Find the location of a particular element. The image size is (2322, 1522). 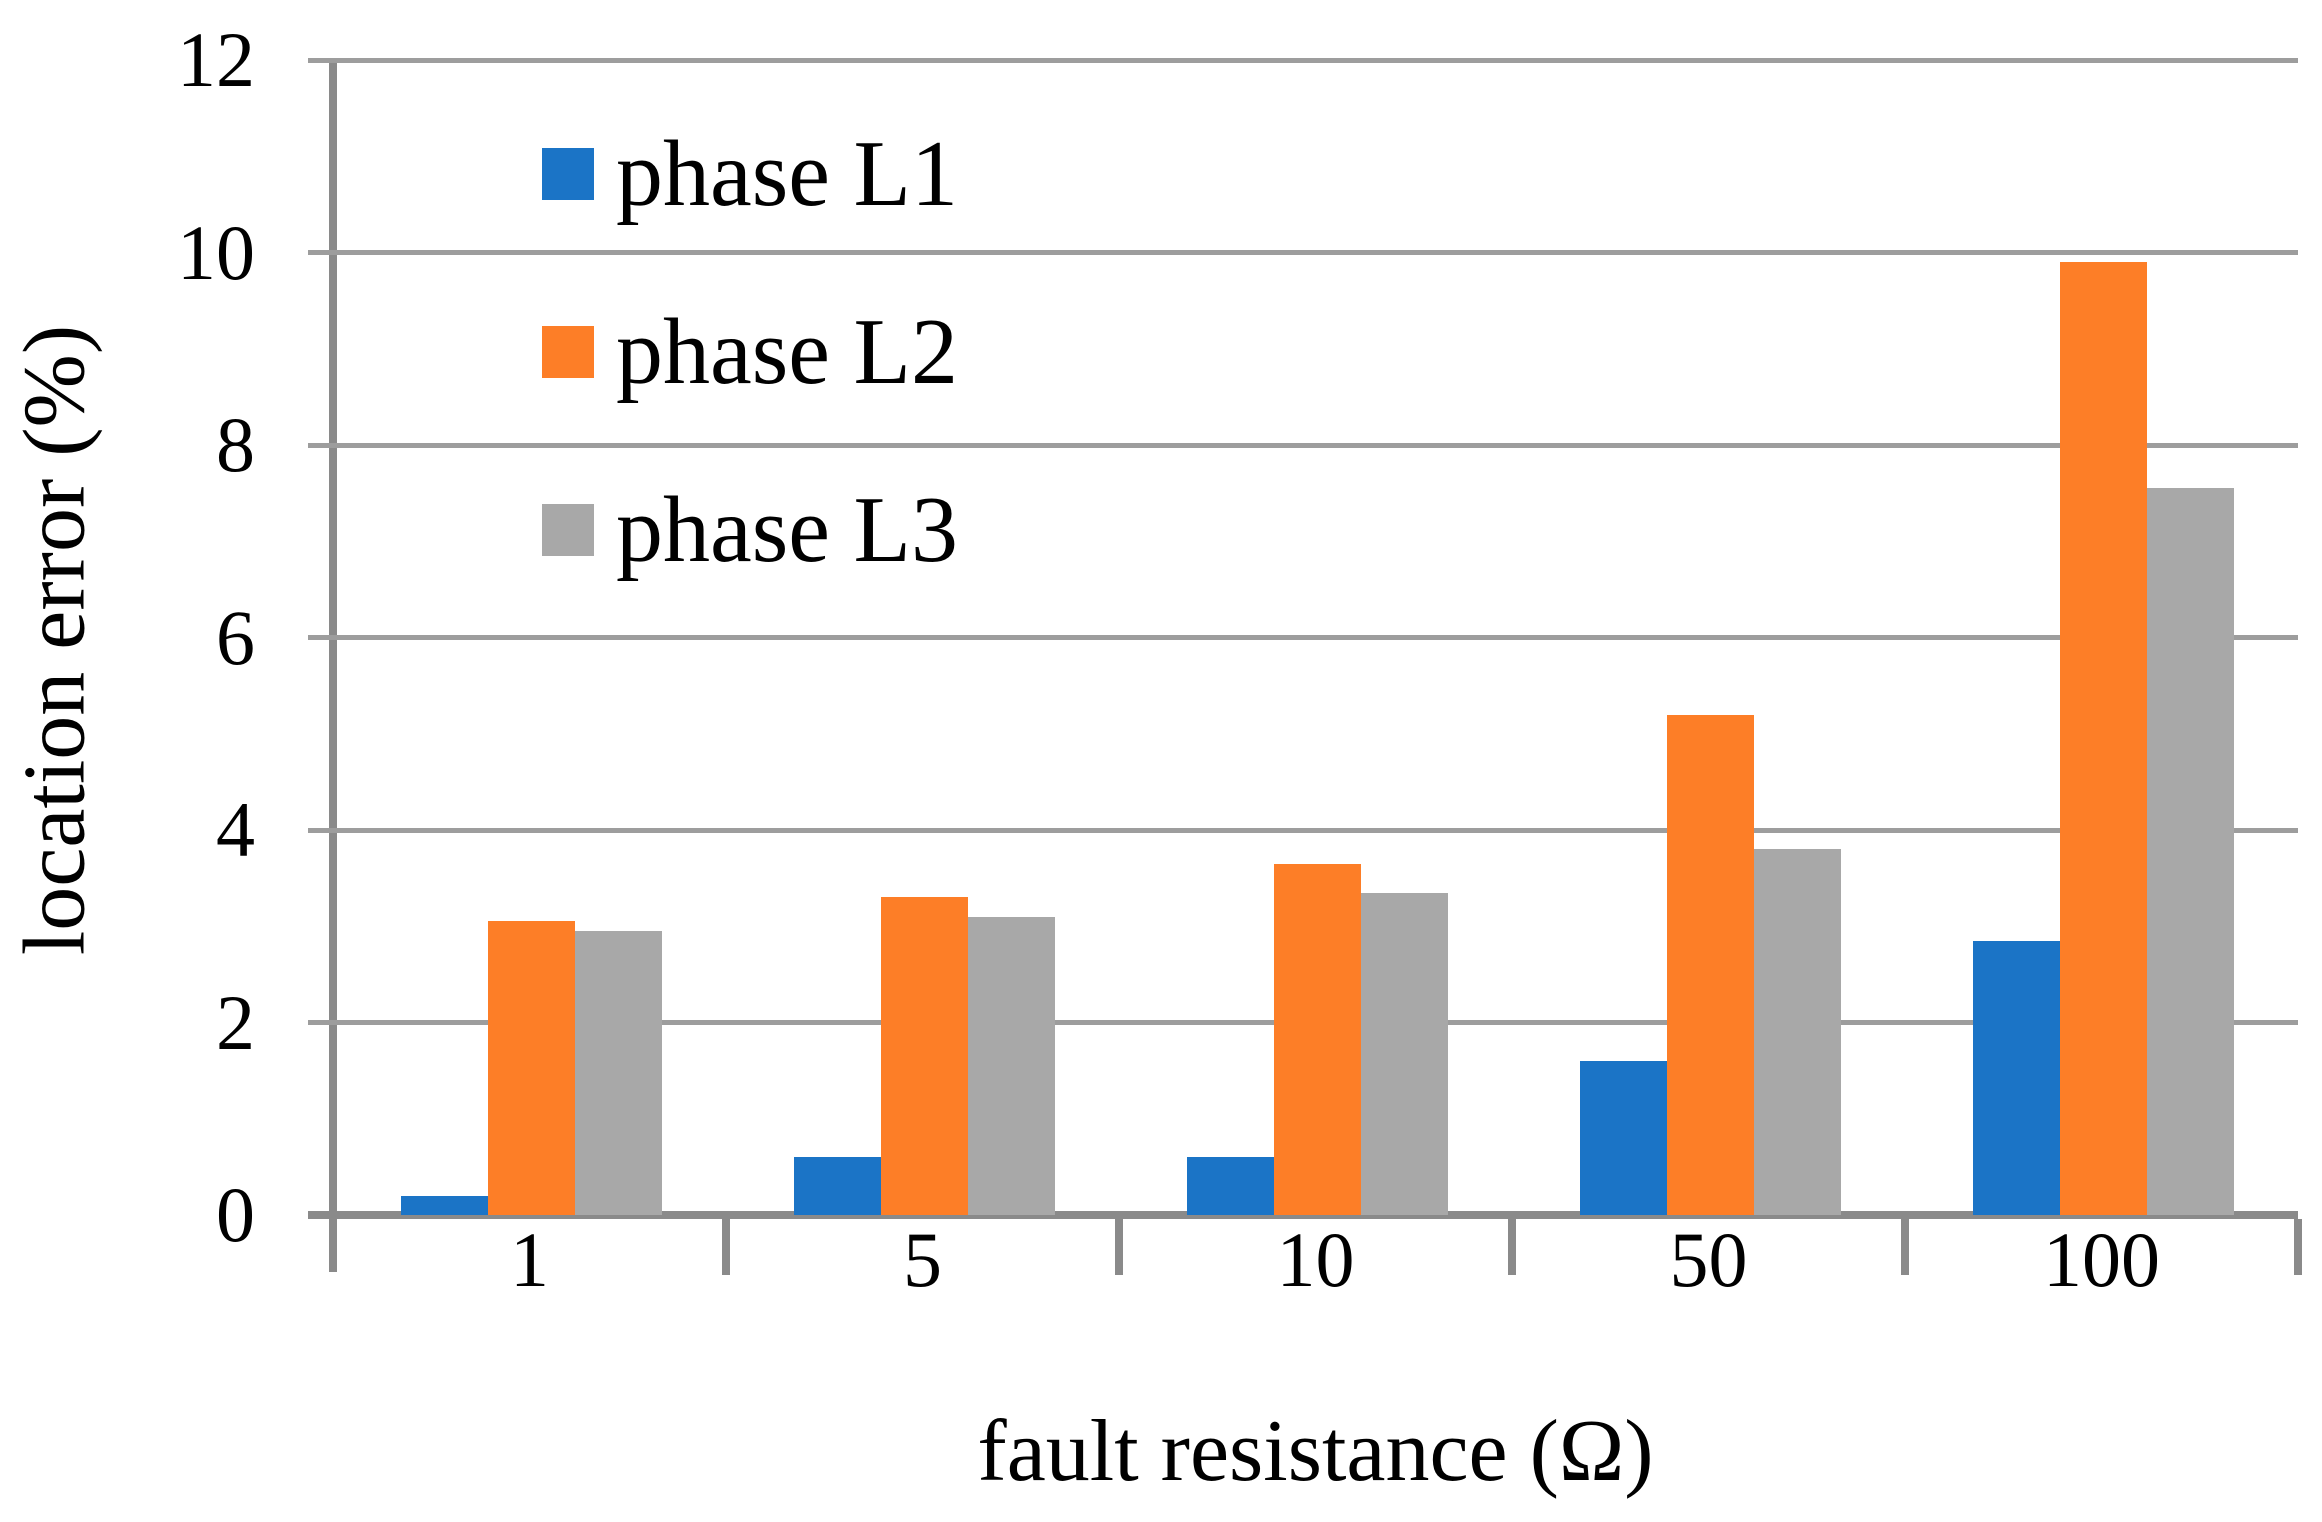

y-axis-line is located at coordinates (333, 666).